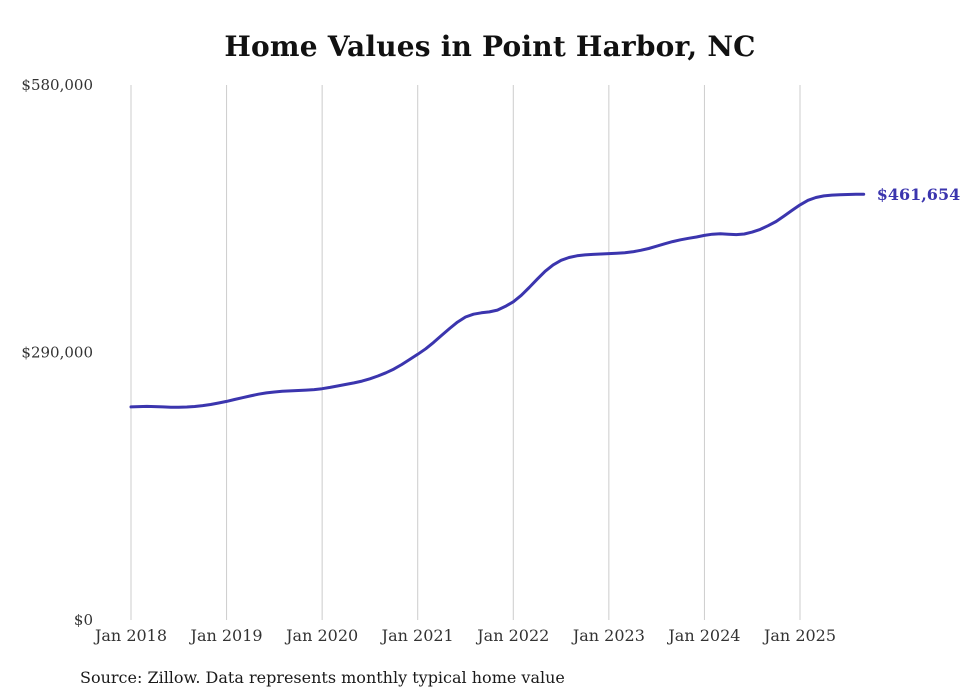  I want to click on x-tick-label: Jan 2021, so click(417, 635).